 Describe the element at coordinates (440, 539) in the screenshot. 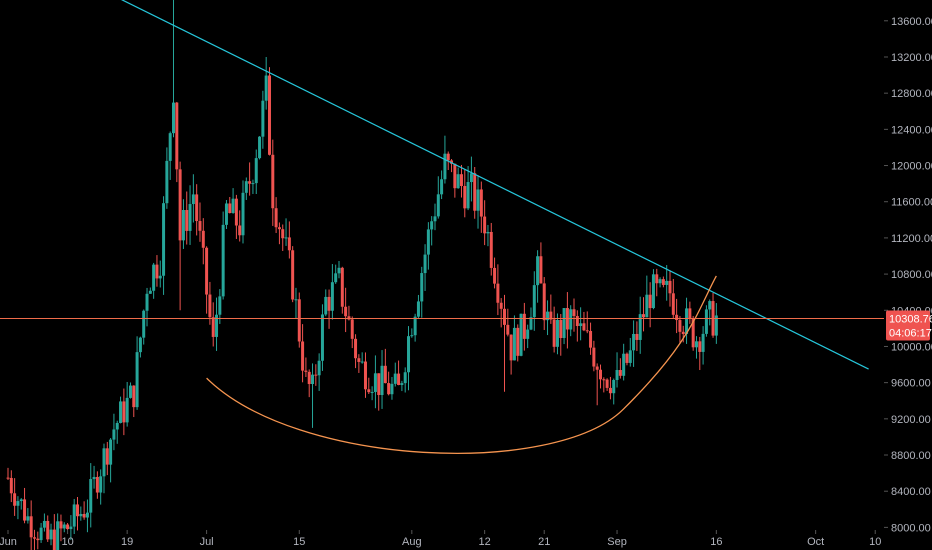

I see `time-axis: Jun 10 19 Jul 15 Aug 12 21 Sep 16 Oct 10` at that location.